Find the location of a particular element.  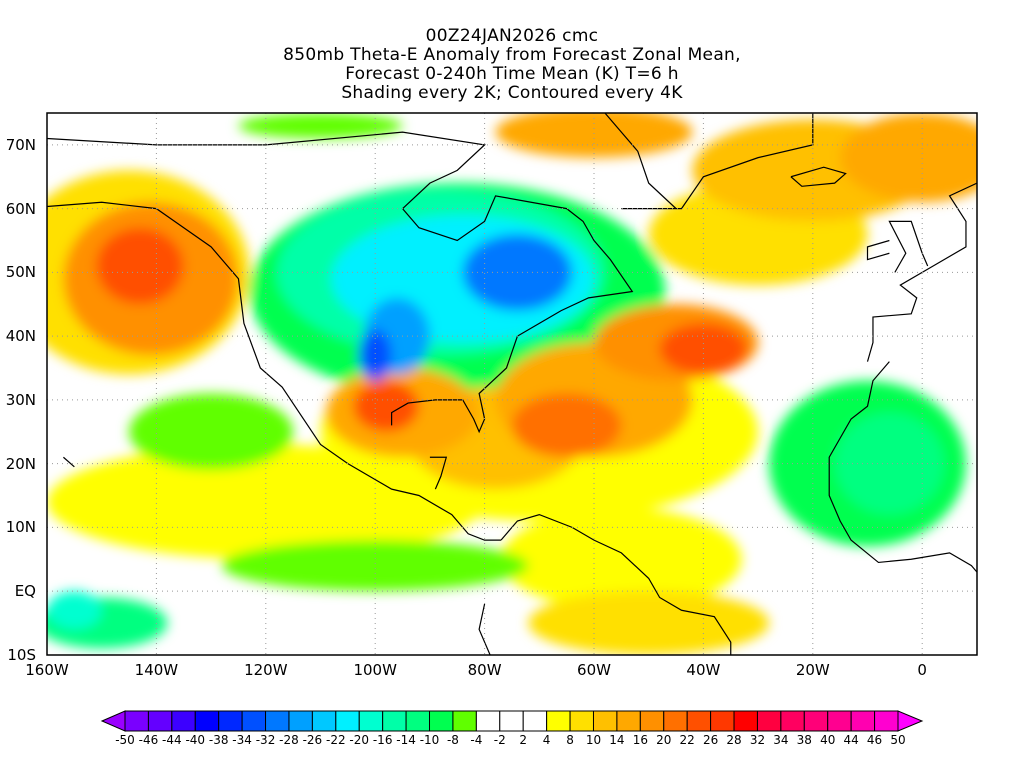

colorbar-label: 22 is located at coordinates (687, 740).